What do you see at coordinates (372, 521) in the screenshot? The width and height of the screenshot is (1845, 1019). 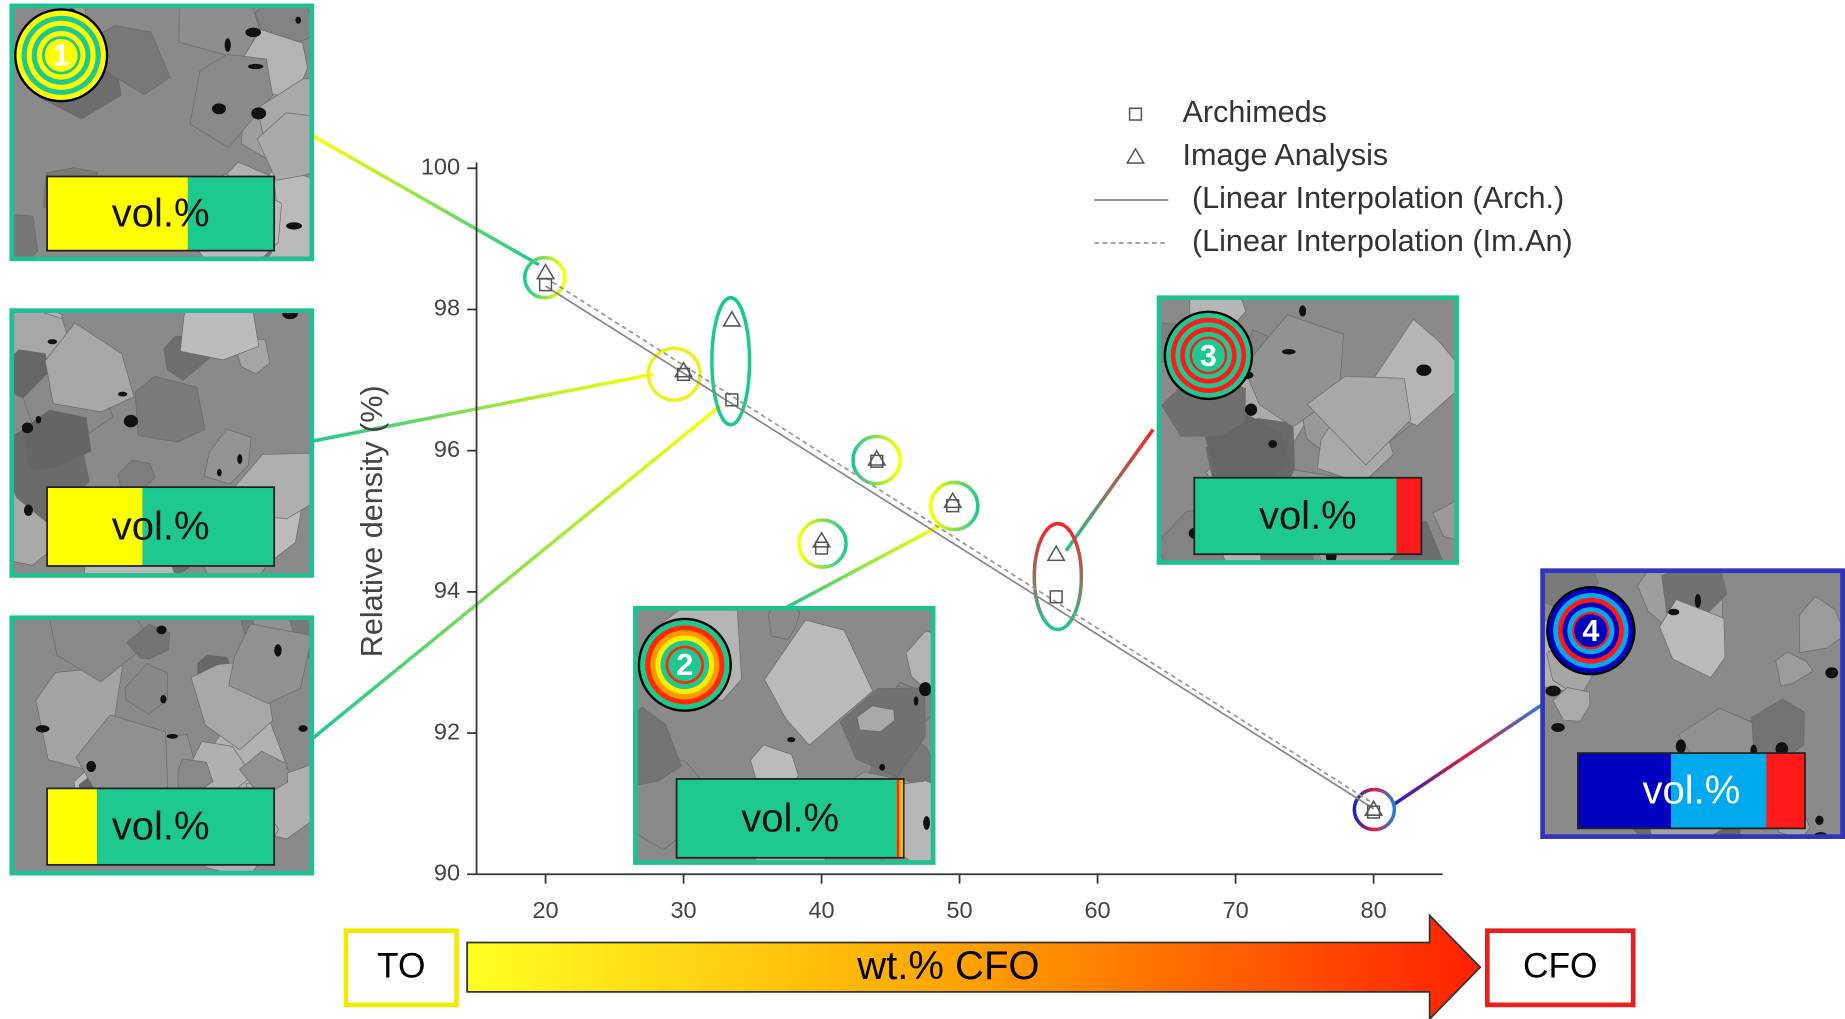 I see `y-axis-label: Relative density (%)` at bounding box center [372, 521].